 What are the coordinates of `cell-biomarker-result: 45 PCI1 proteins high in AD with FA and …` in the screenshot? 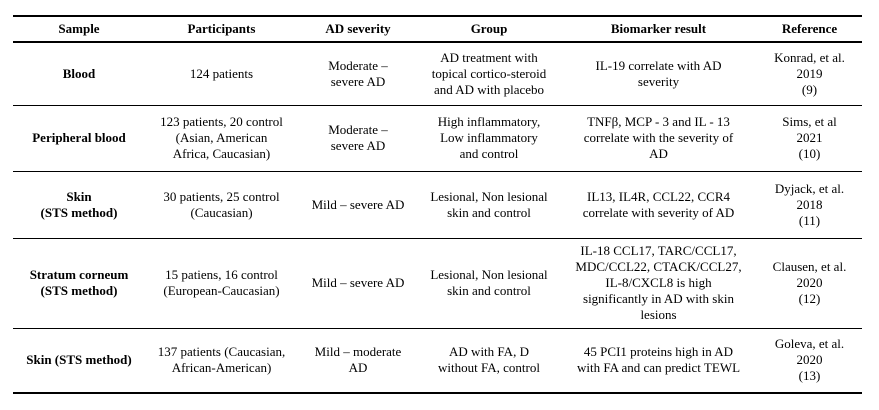 It's located at (658, 360).